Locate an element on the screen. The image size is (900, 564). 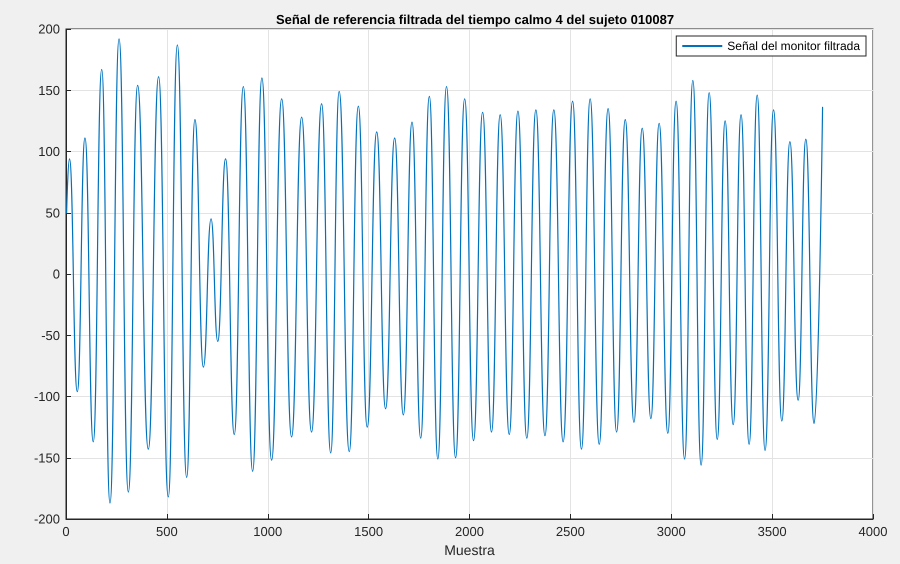
x-tick-label: 1500 is located at coordinates (369, 531).